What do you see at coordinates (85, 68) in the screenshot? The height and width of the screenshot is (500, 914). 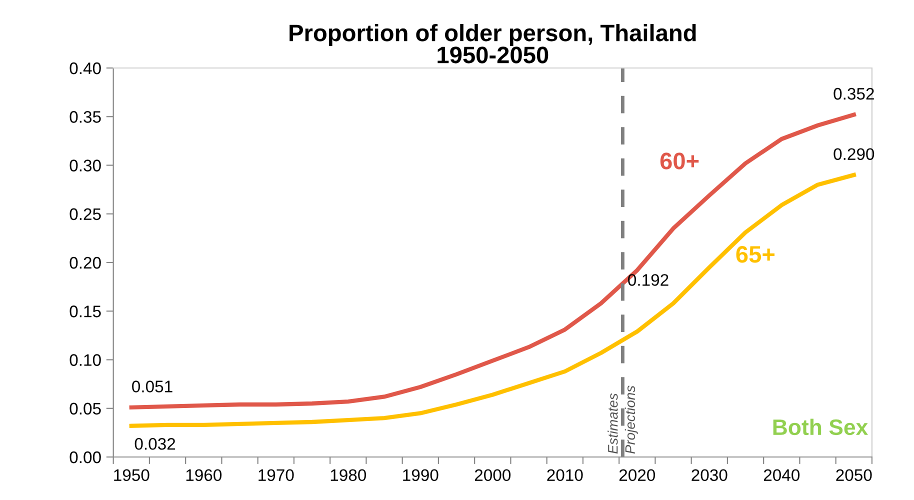 I see `y-tick-label: 0.40` at bounding box center [85, 68].